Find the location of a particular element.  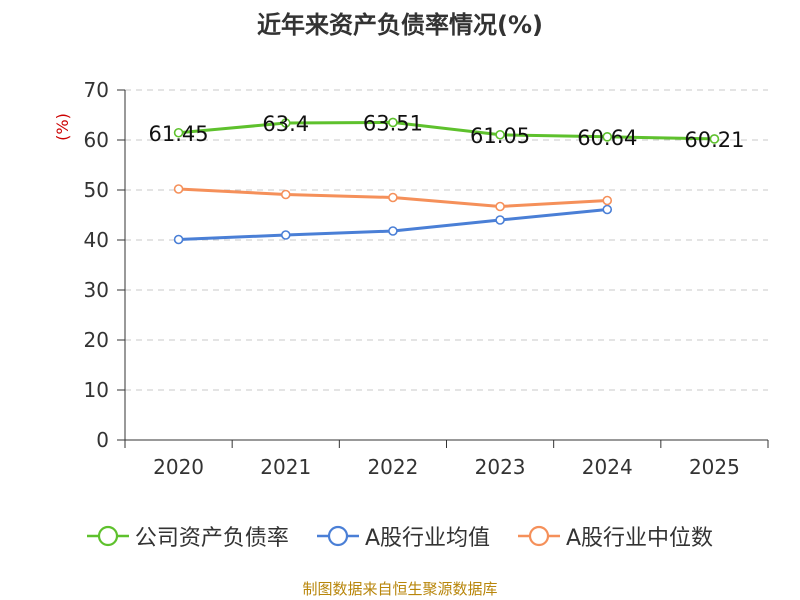

y-tick-label: 50 is located at coordinates (96, 190).